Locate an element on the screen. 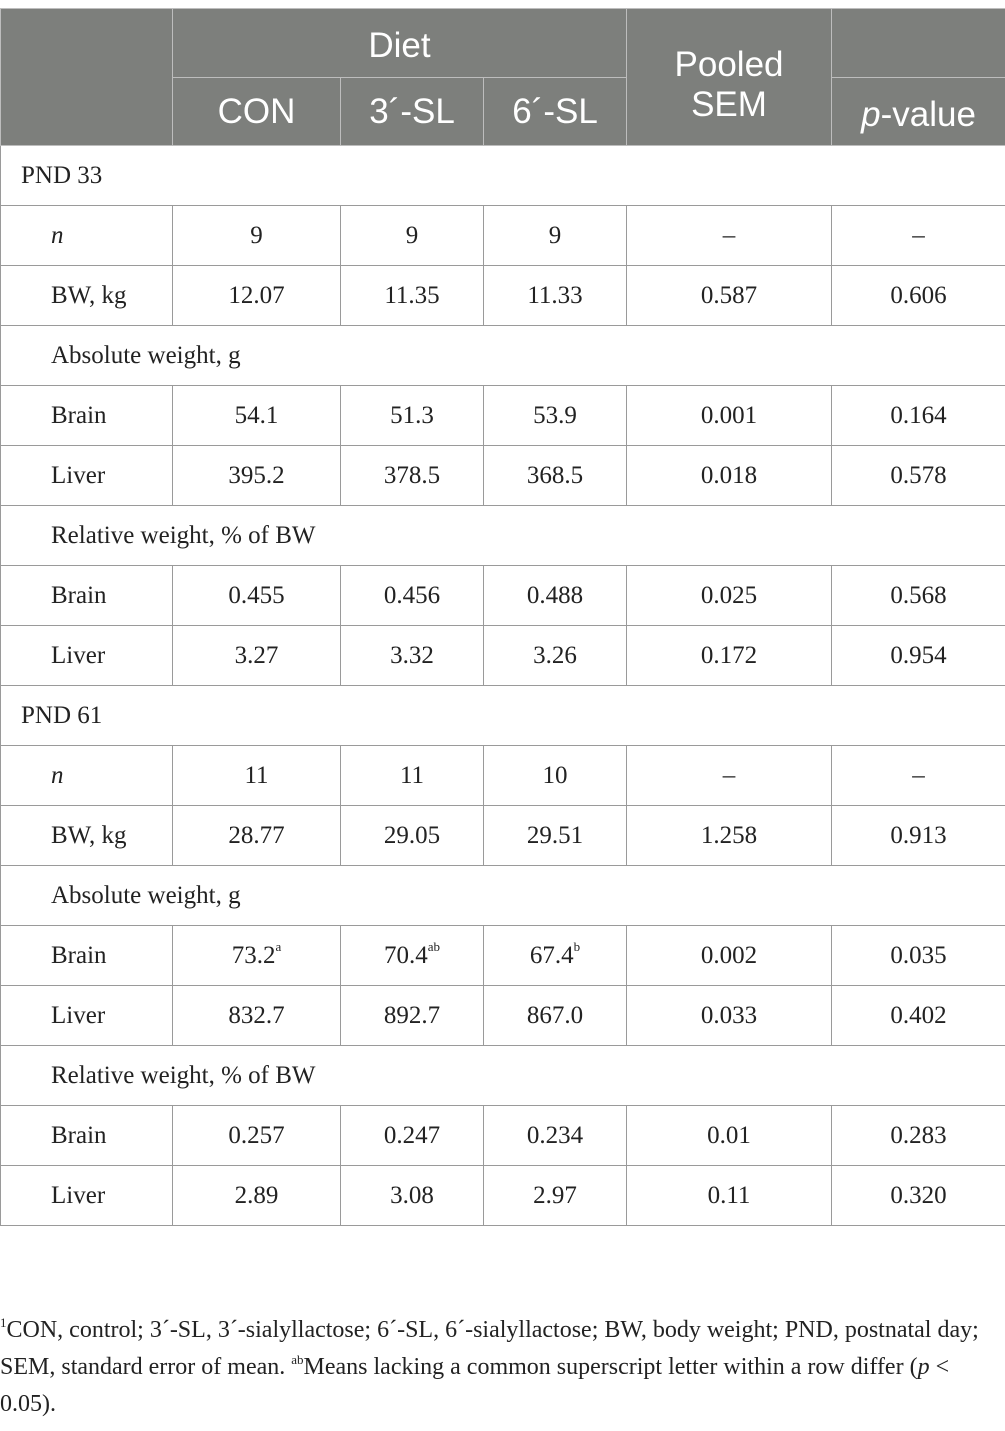  cell-con: 3.27 is located at coordinates (256, 655).